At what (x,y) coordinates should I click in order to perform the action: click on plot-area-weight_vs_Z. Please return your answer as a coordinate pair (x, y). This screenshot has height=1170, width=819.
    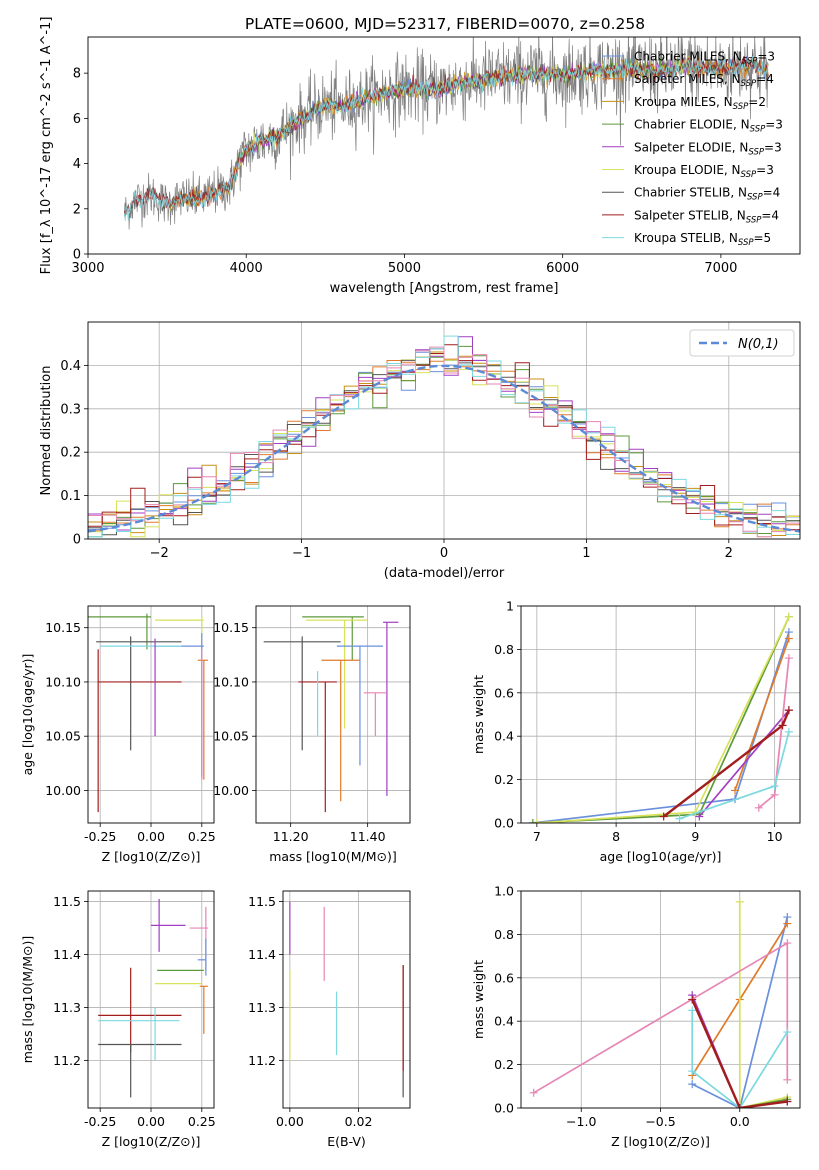
    Looking at the image, I should click on (660, 1002).